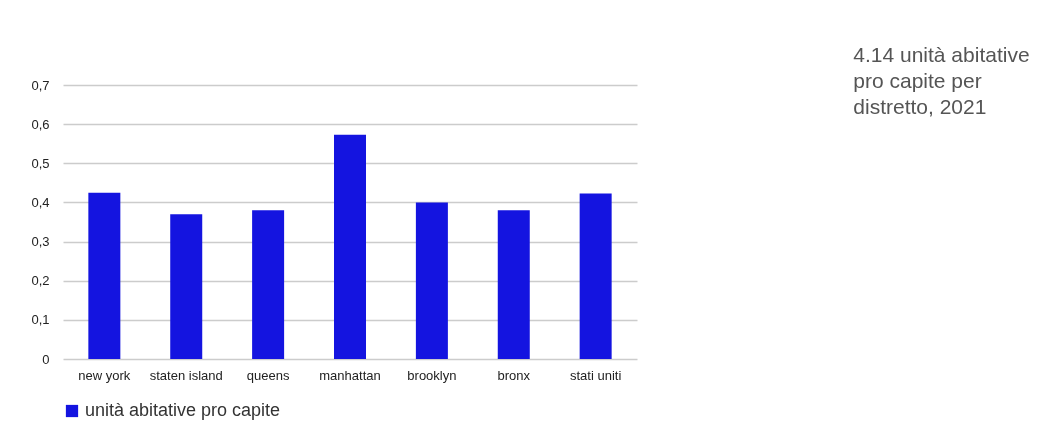  I want to click on y-tick-label: 0,4, so click(40, 202).